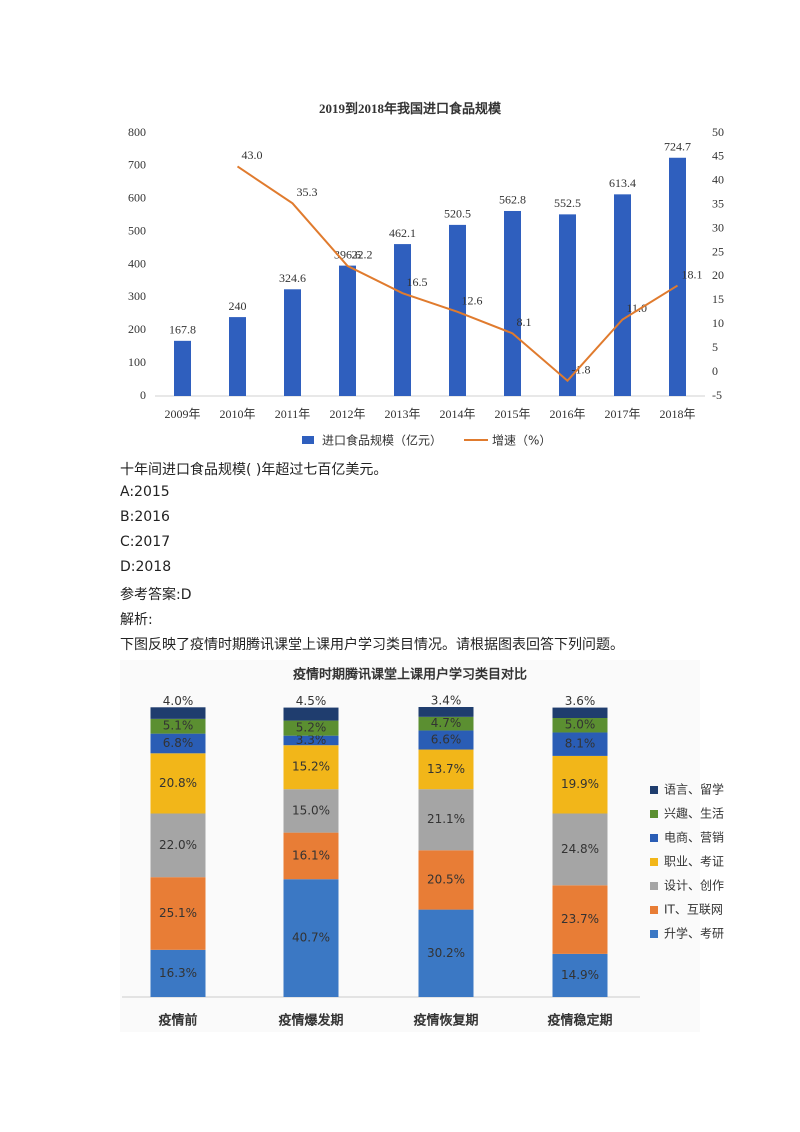  What do you see at coordinates (137, 296) in the screenshot?
I see `y-tick-label: 300` at bounding box center [137, 296].